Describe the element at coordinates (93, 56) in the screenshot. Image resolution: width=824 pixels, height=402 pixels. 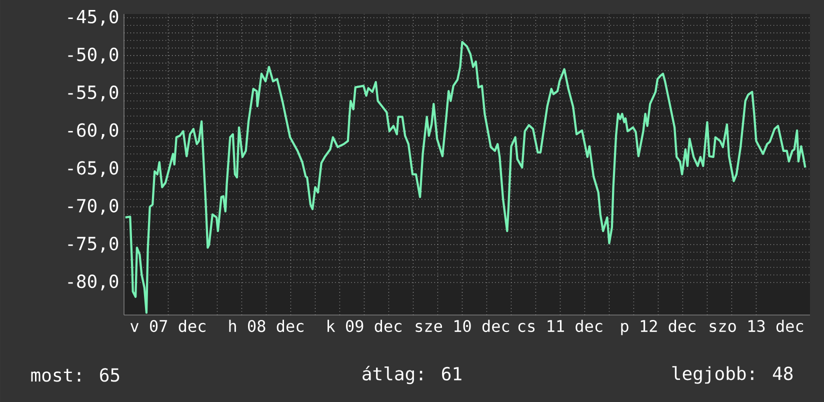
I see `y-tick-label: -50,0` at that location.